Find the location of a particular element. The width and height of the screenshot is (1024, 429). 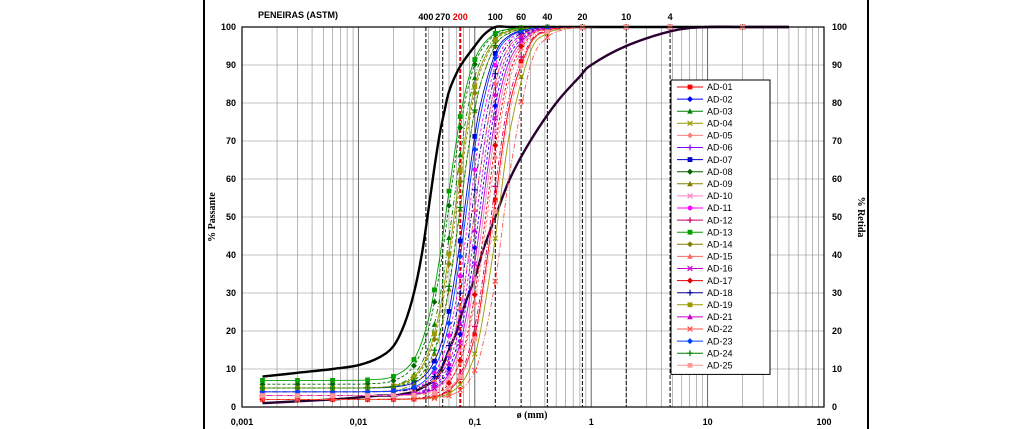

legend-entry: AD-06 is located at coordinates (705, 148).